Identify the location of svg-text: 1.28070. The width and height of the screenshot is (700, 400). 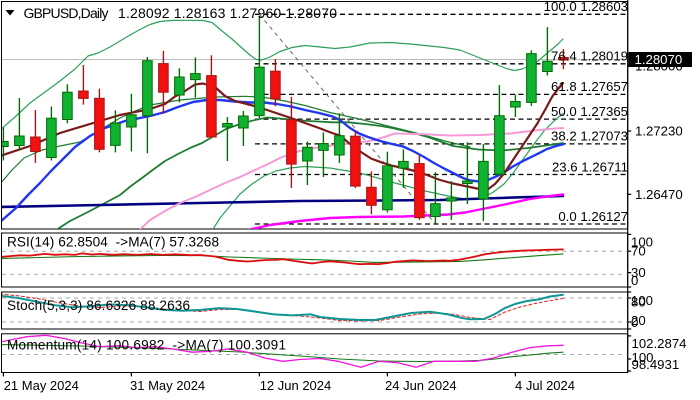
(659, 59).